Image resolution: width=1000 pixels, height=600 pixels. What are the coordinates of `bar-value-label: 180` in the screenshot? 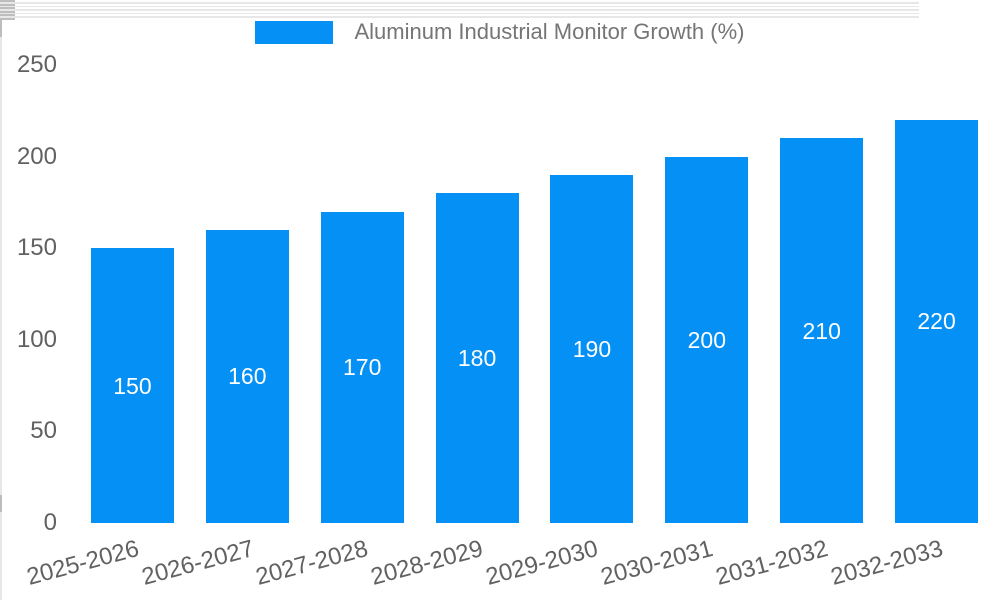 It's located at (477, 358).